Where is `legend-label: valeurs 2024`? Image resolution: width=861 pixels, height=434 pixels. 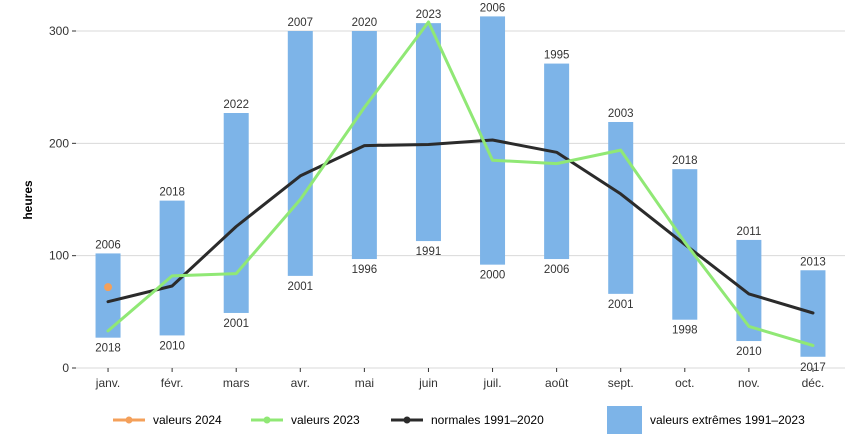
legend-label: valeurs 2024 is located at coordinates (187, 420).